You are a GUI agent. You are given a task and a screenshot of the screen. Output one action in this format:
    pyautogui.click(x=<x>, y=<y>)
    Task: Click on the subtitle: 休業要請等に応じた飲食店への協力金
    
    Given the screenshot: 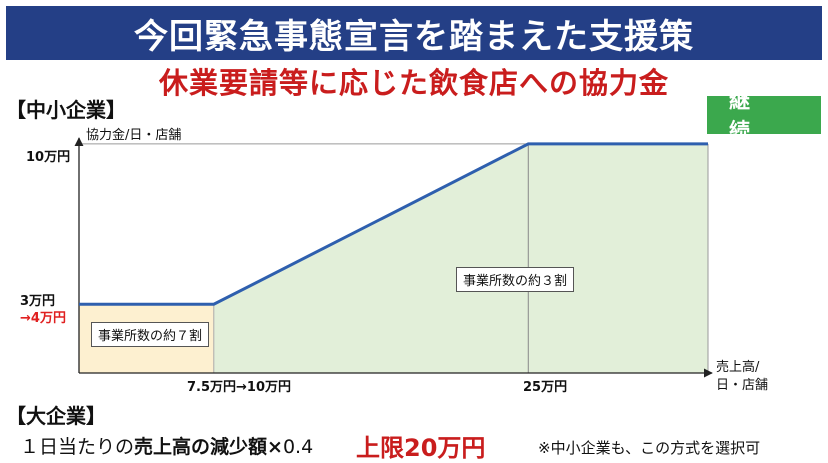 What is the action you would take?
    pyautogui.click(x=413, y=83)
    